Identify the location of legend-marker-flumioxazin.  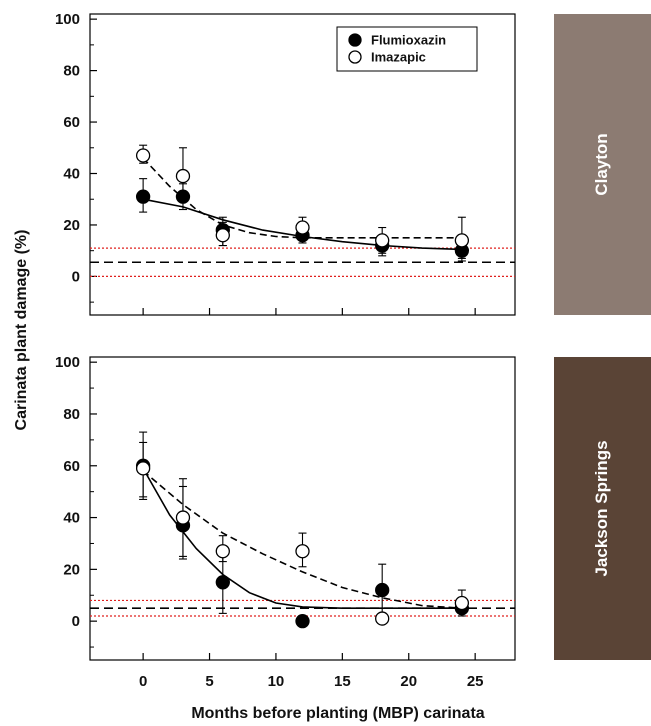
(355, 40).